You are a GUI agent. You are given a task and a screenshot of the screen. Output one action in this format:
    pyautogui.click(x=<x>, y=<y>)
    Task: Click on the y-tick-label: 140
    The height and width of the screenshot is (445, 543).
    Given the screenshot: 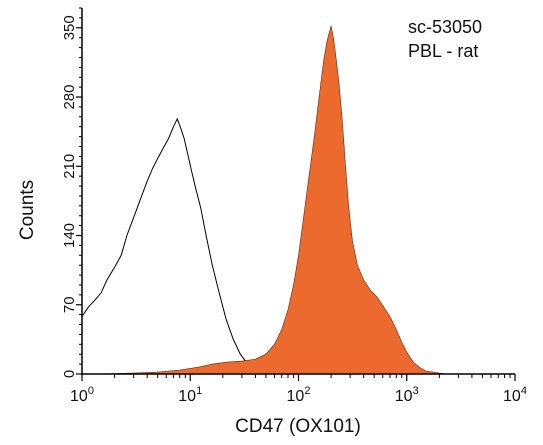 What is the action you would take?
    pyautogui.click(x=69, y=235)
    